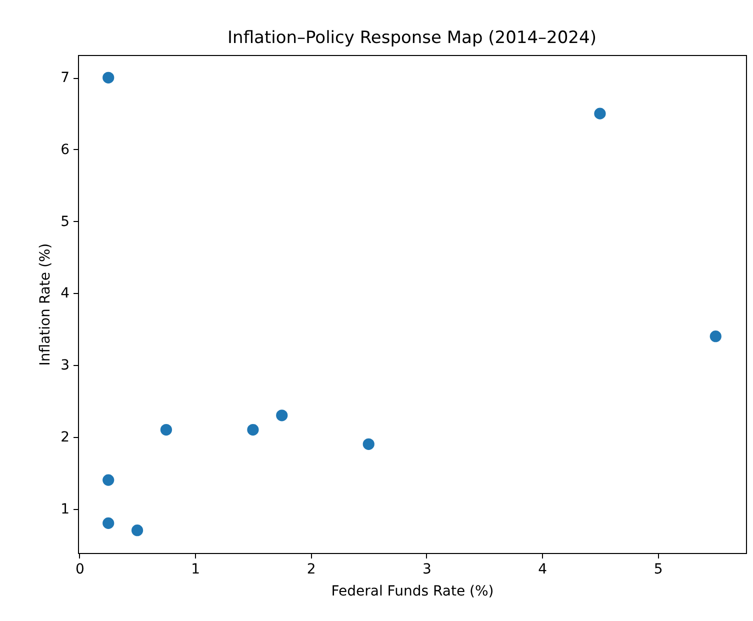  What do you see at coordinates (65, 150) in the screenshot?
I see `y-tick-label: 6` at bounding box center [65, 150].